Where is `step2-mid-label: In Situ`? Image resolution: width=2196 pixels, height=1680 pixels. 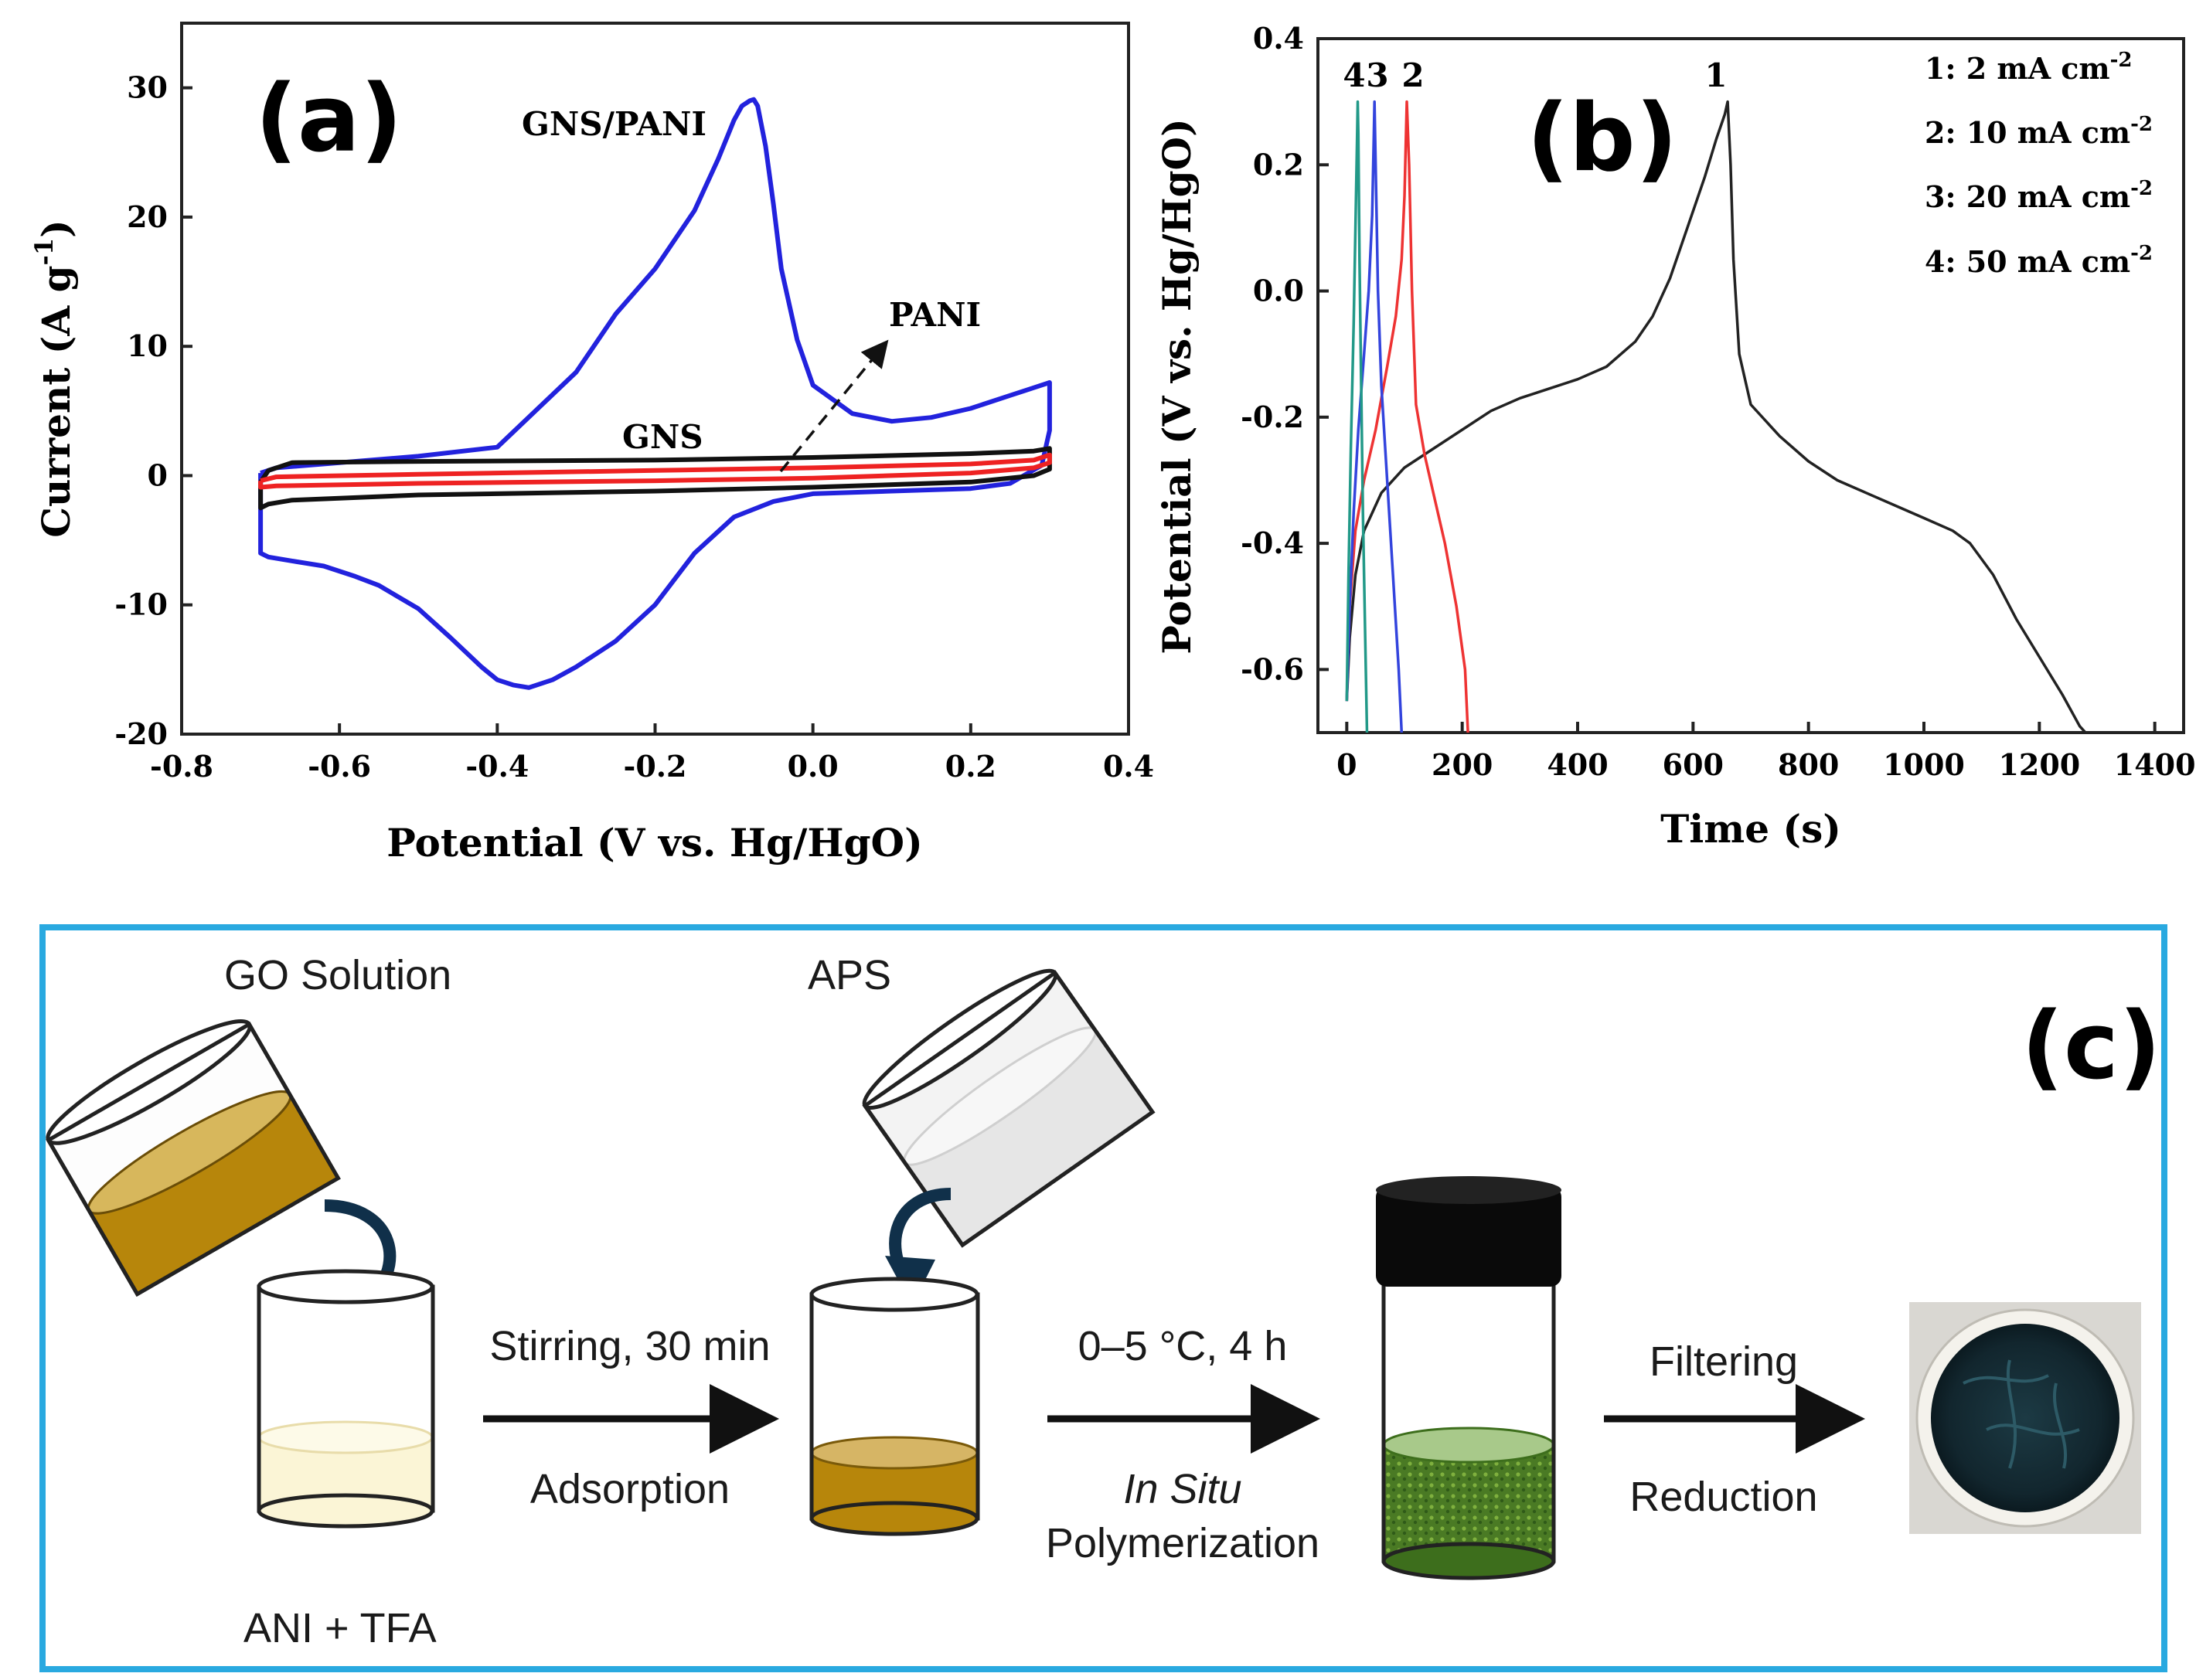 step2-mid-label: In Situ is located at coordinates (1182, 1489).